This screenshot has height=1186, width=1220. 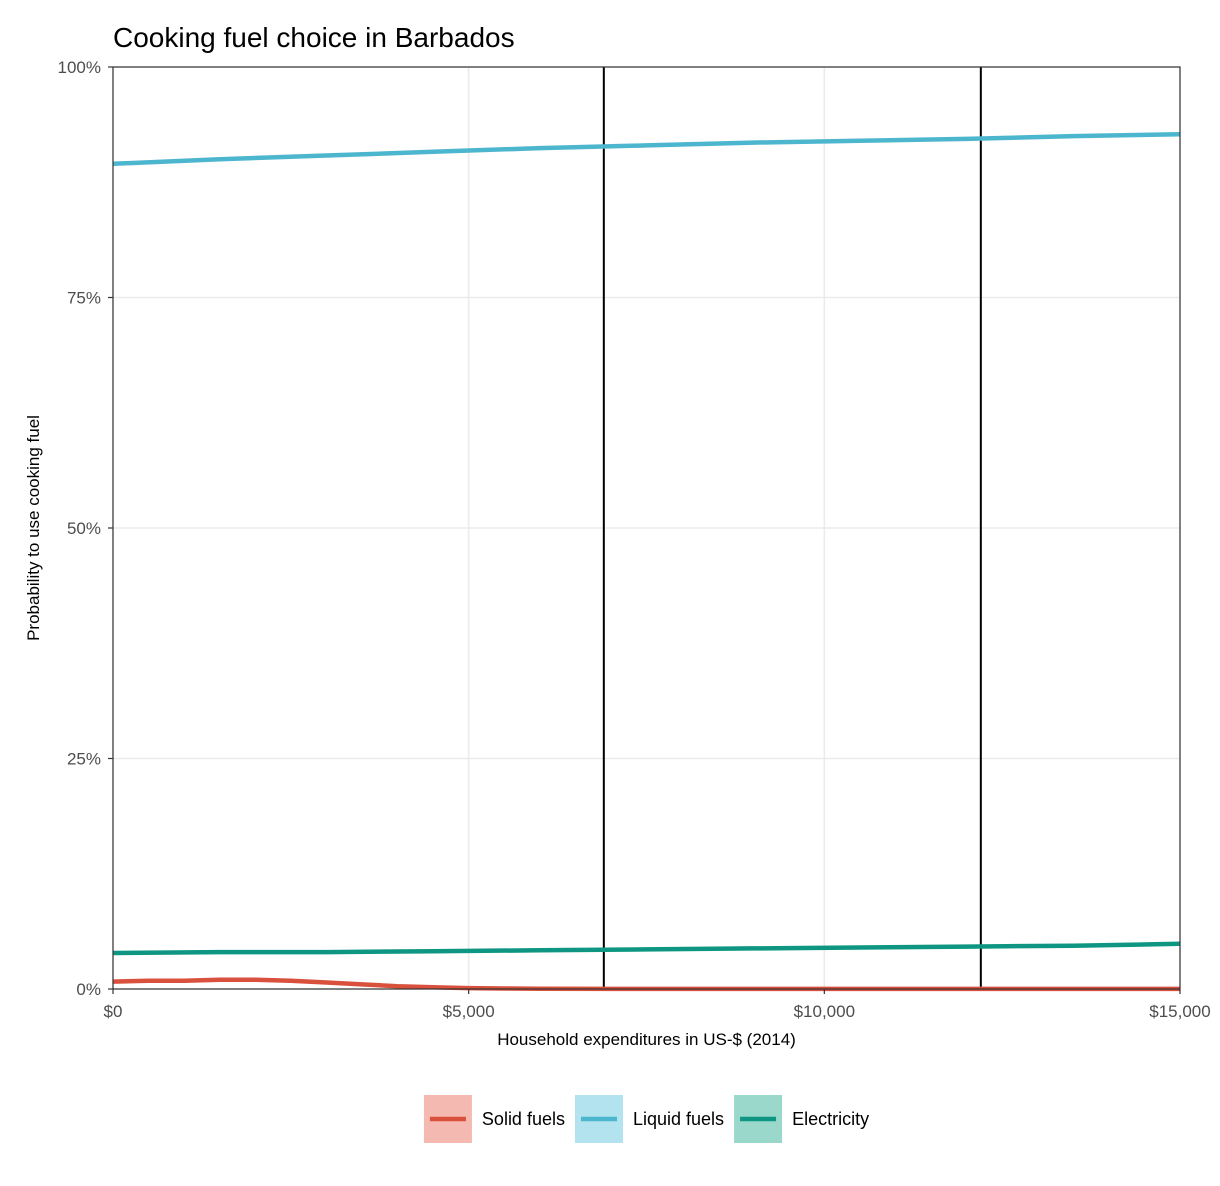 I want to click on legend-item-electricity: Electricity, so click(x=801, y=1119).